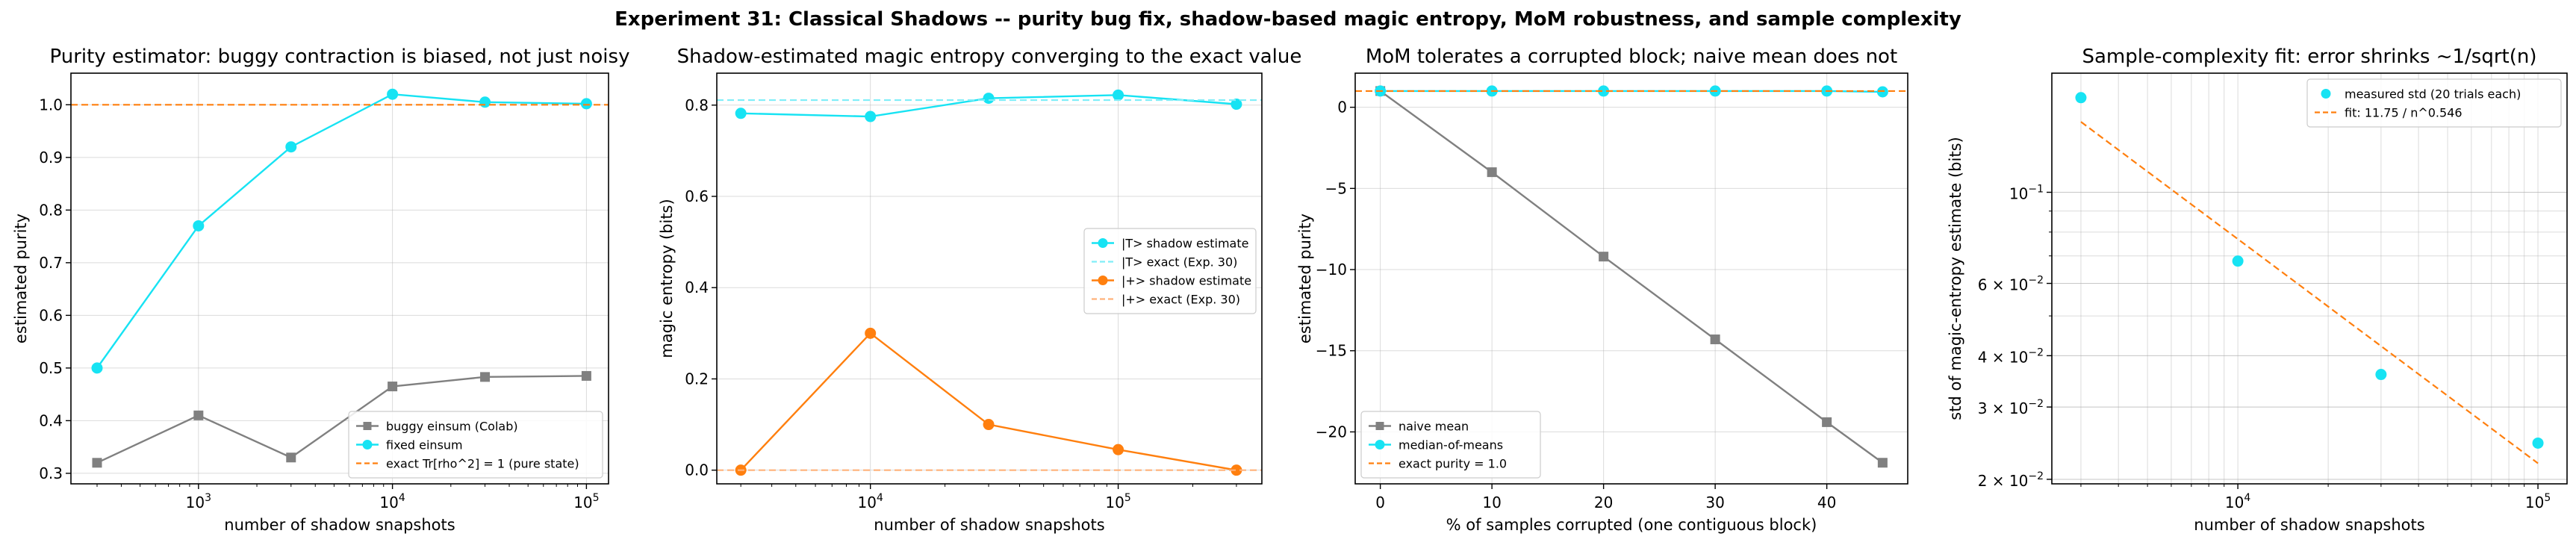 The width and height of the screenshot is (2576, 560). What do you see at coordinates (1179, 262) in the screenshot?
I see `legend-item-t-exact-exp-30-label: |T> exact (Exp. 30)` at bounding box center [1179, 262].